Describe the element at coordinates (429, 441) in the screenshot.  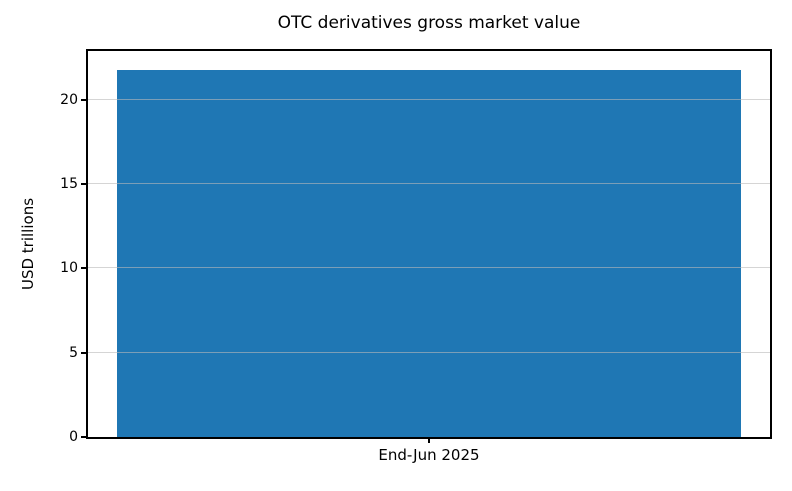
I see `x-tick-mark` at that location.